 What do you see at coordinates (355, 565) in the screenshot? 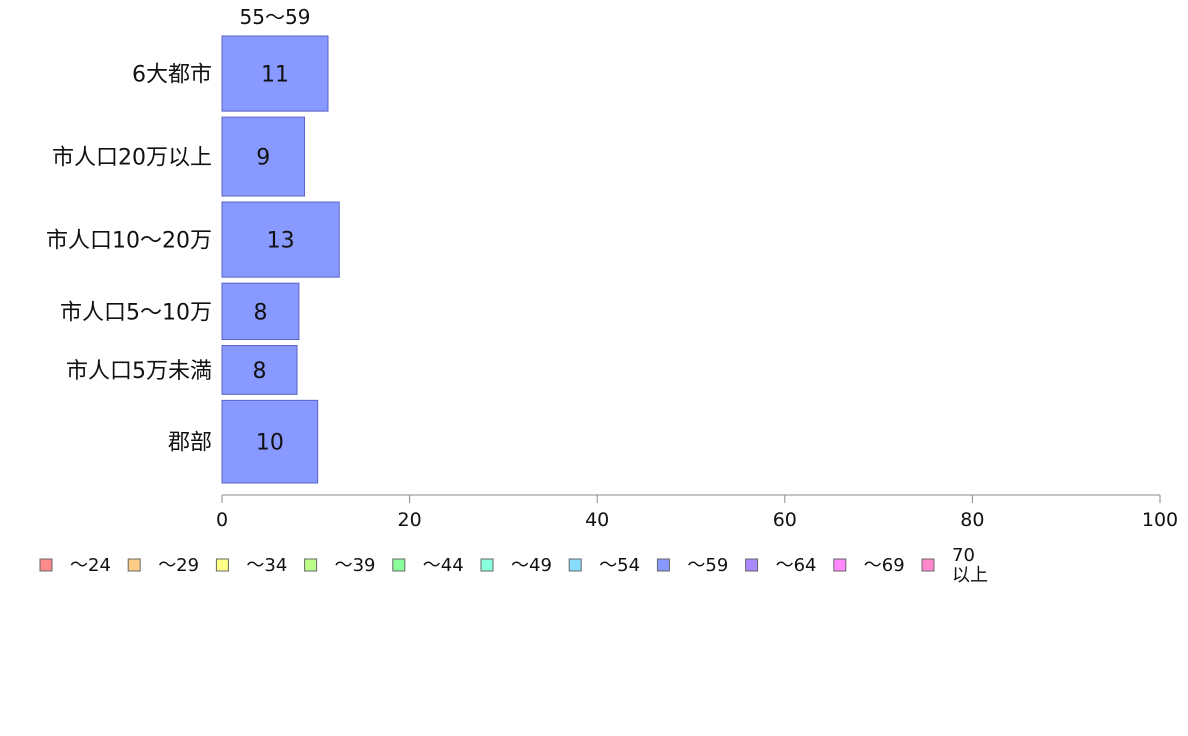
I see `legend-label: 〜39` at bounding box center [355, 565].